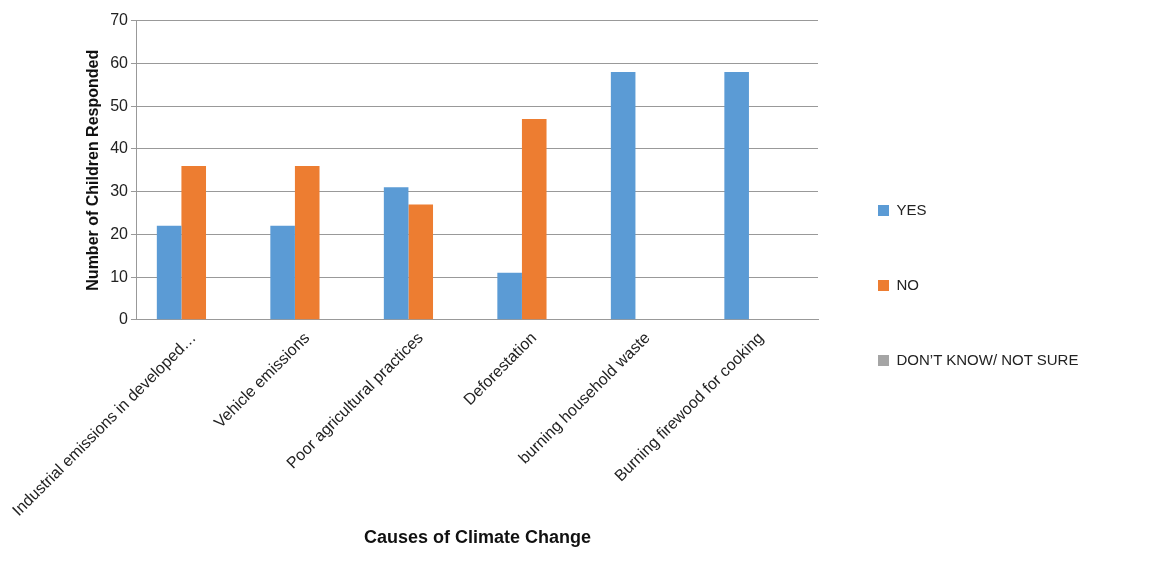 This screenshot has height=563, width=1157. What do you see at coordinates (124, 319) in the screenshot?
I see `y-tick-label: 0` at bounding box center [124, 319].